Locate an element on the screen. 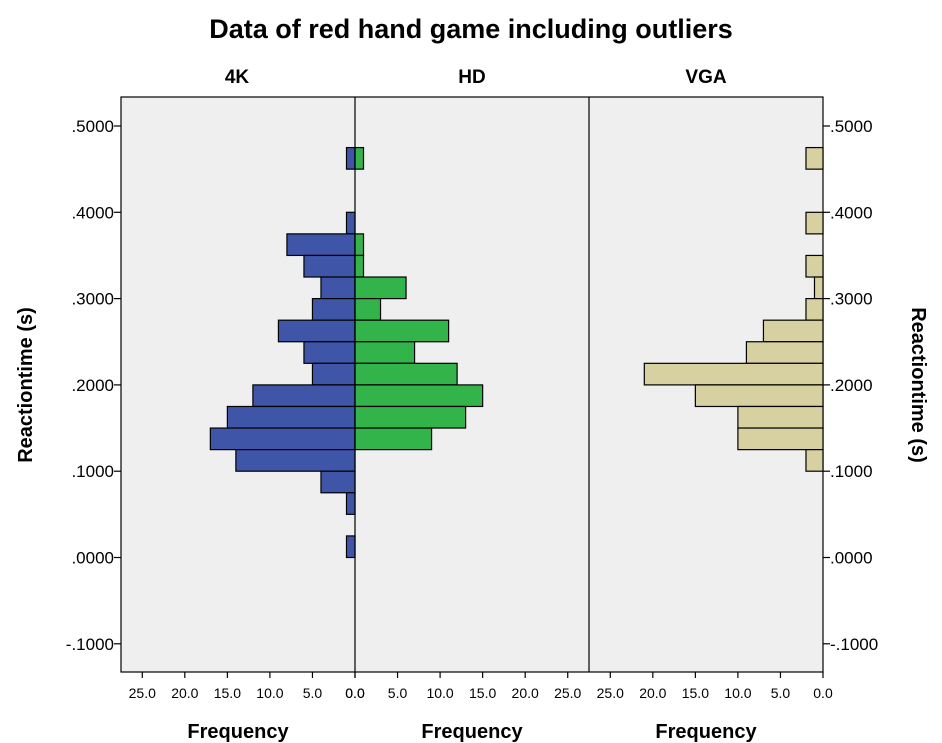 The image size is (942, 743). x-axis-label-hd: Frequency is located at coordinates (472, 732).